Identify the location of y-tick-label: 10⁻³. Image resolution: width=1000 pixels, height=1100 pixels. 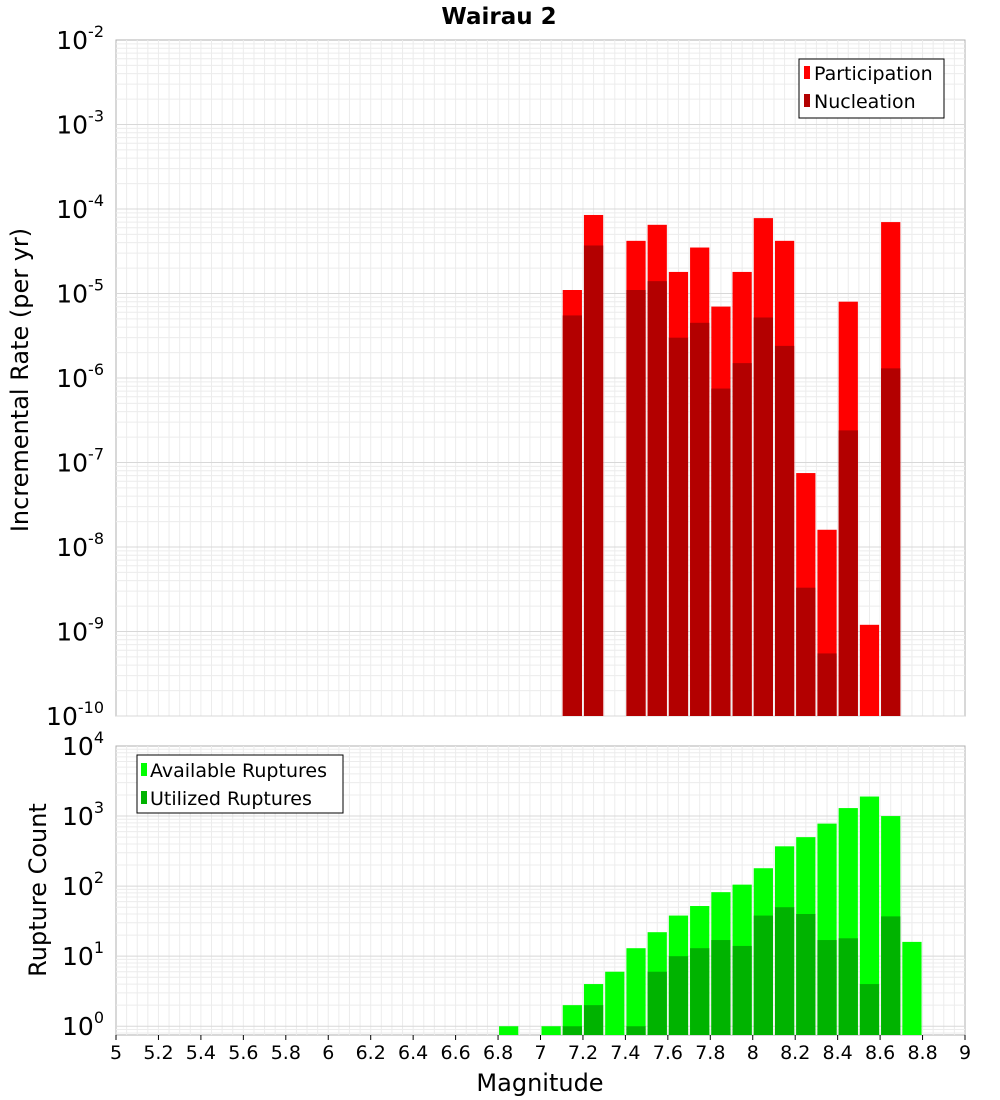
(80, 123).